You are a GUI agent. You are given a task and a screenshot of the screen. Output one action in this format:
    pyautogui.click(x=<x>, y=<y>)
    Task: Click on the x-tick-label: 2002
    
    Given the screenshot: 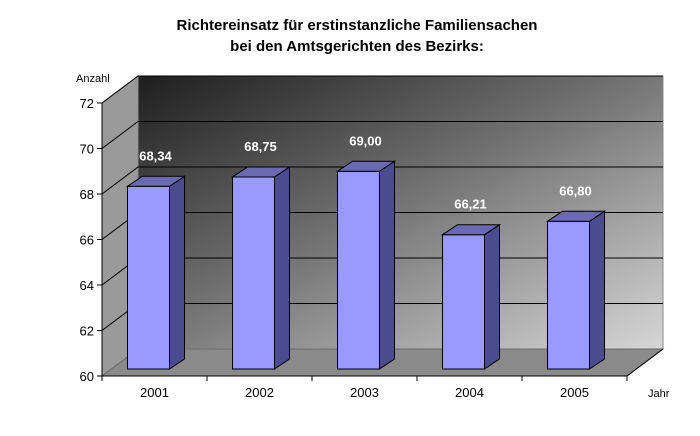 What is the action you would take?
    pyautogui.click(x=259, y=392)
    